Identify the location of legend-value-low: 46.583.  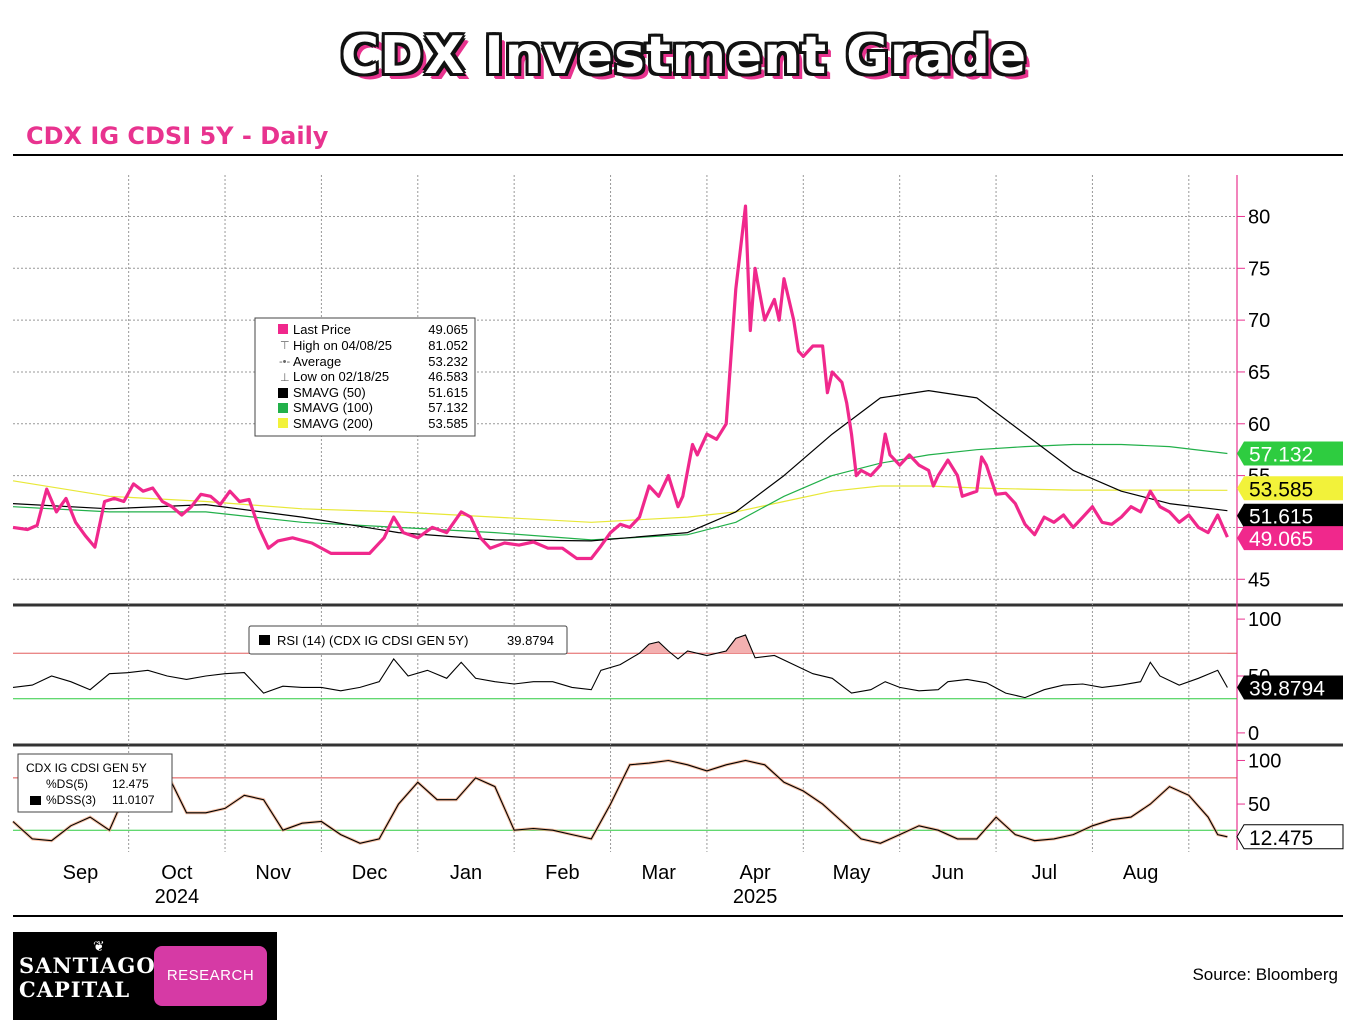
(448, 376).